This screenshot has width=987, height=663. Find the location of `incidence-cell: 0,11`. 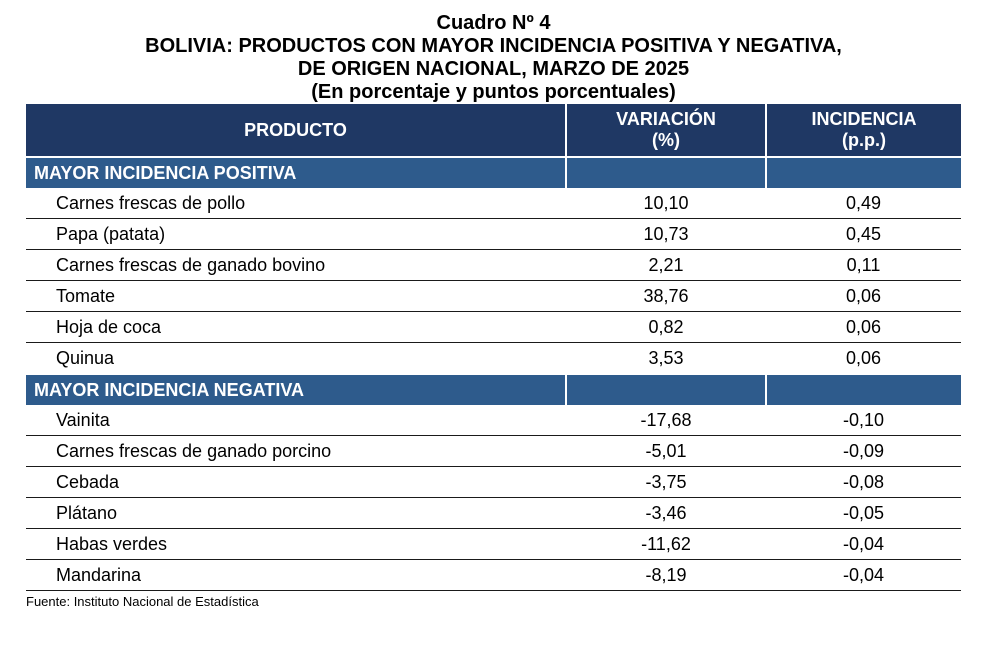

incidence-cell: 0,11 is located at coordinates (863, 265).